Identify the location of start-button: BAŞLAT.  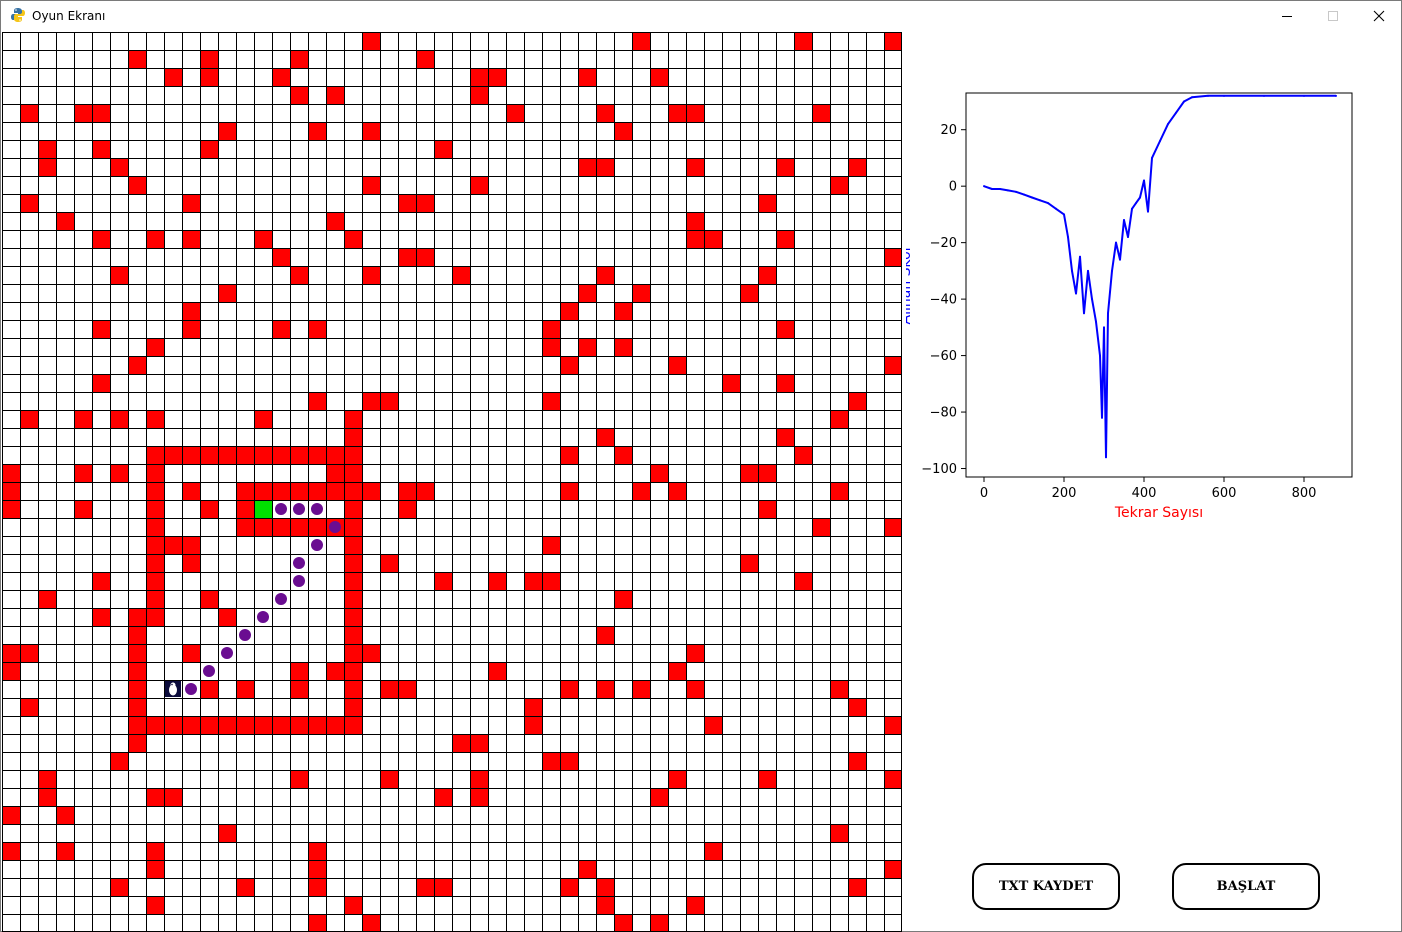
(1246, 886).